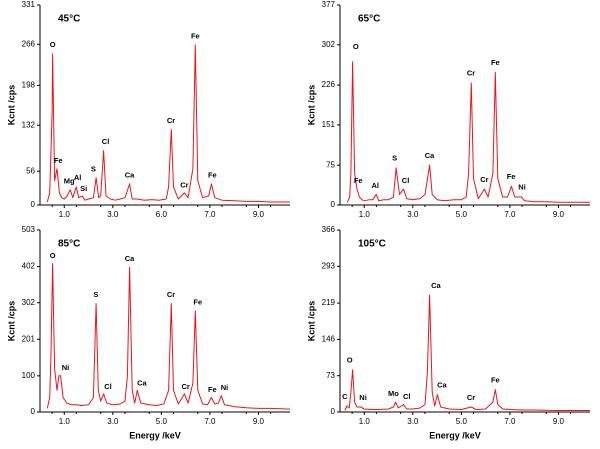 Image resolution: width=600 pixels, height=449 pixels. Describe the element at coordinates (330, 375) in the screenshot. I see `y-tick-label: 73` at that location.